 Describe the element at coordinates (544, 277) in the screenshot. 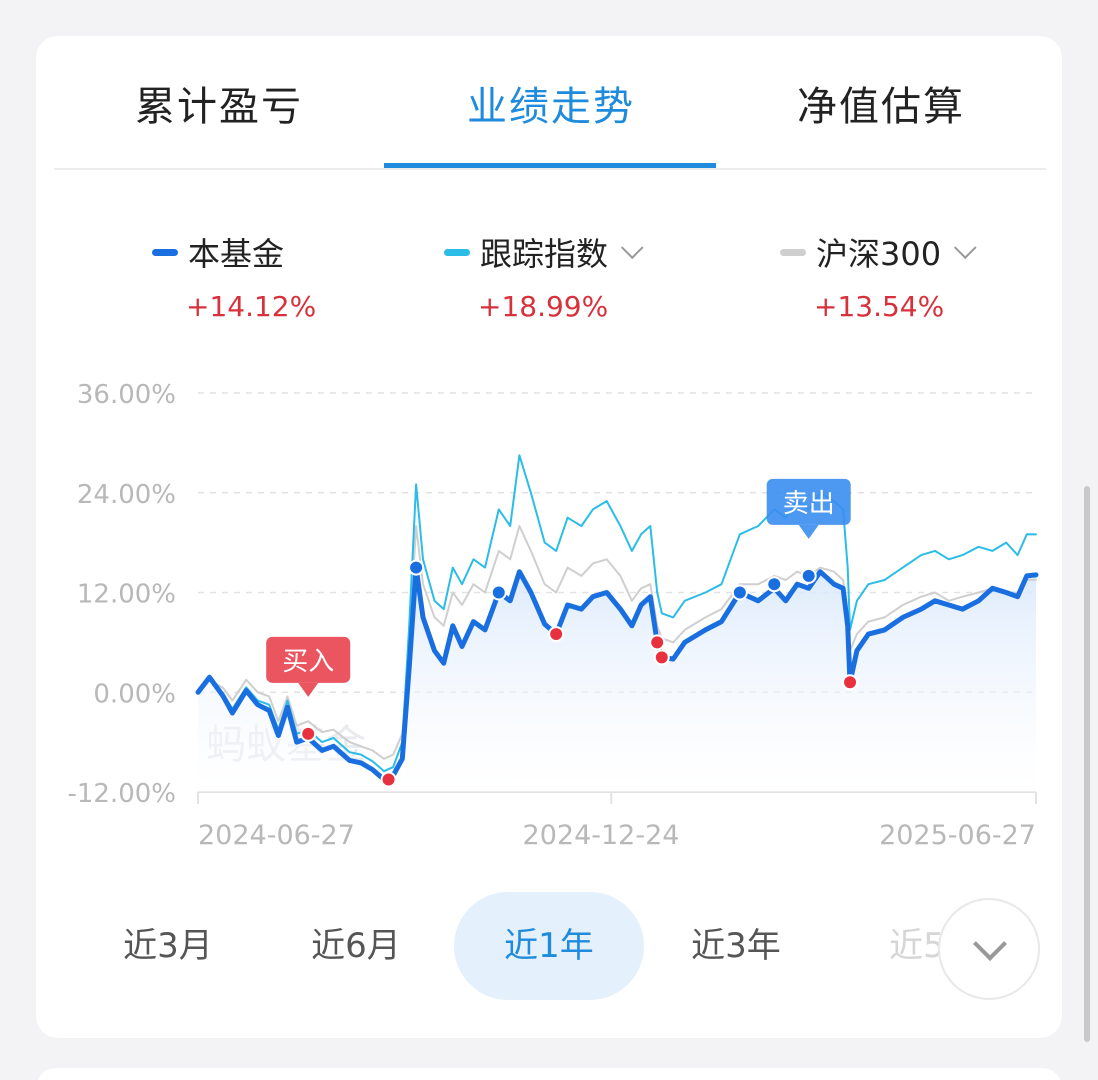

I see `legend-item-tracking-index: 跟踪指数 +18.99%` at that location.